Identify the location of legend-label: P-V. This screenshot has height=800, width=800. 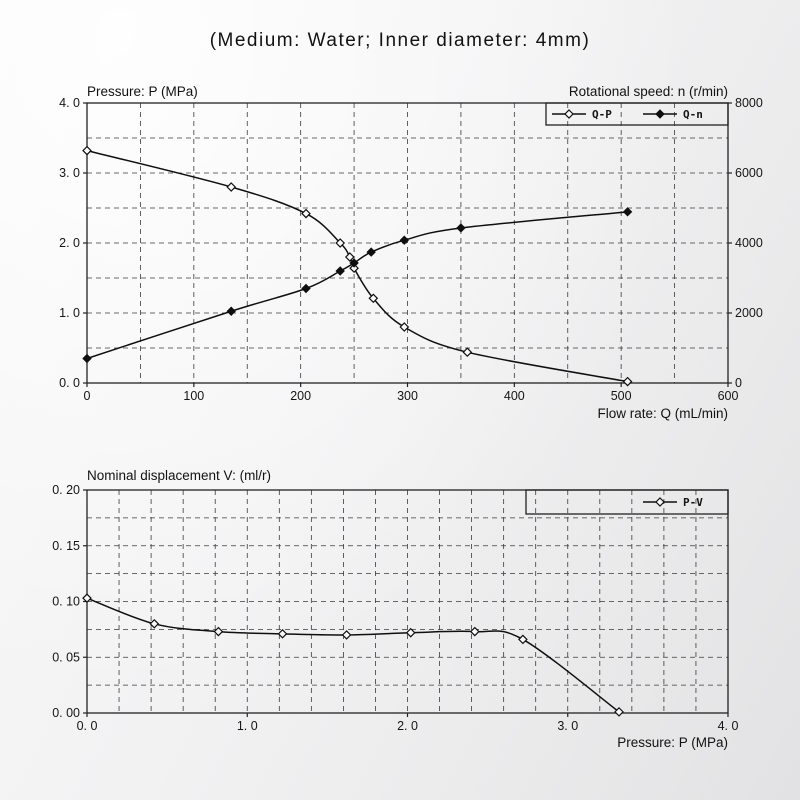
(693, 502).